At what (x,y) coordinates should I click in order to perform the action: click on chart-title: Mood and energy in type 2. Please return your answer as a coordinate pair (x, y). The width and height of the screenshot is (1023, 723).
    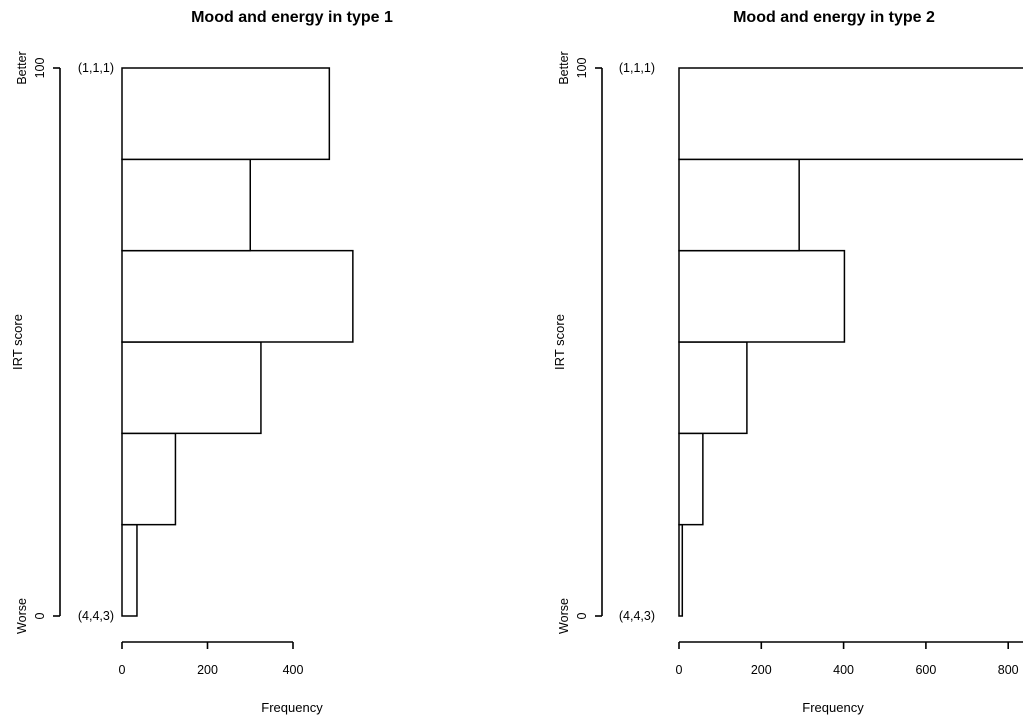
    Looking at the image, I should click on (834, 17).